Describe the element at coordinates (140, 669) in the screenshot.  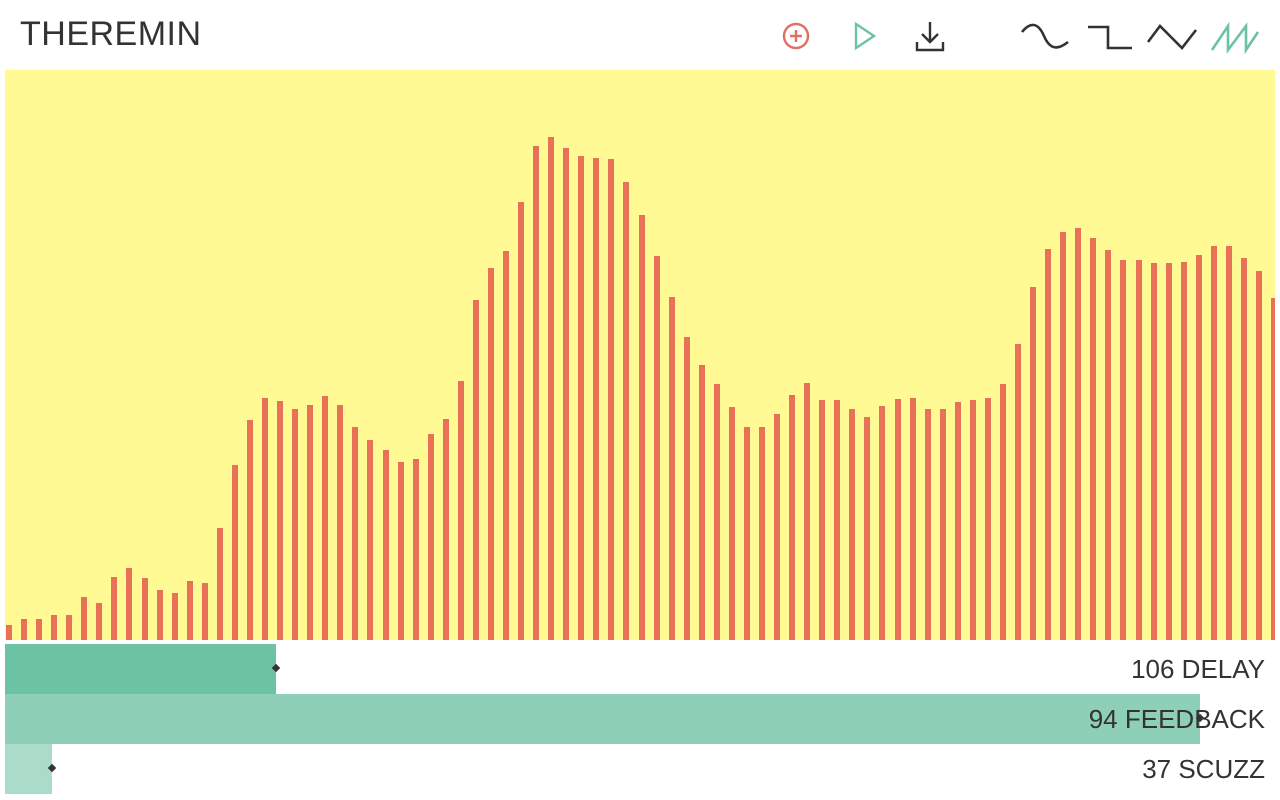
I see `delay-slider-fill` at that location.